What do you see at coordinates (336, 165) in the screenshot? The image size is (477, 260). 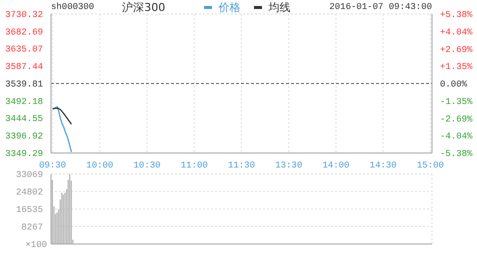 I see `x-tick-label: 14:00` at bounding box center [336, 165].